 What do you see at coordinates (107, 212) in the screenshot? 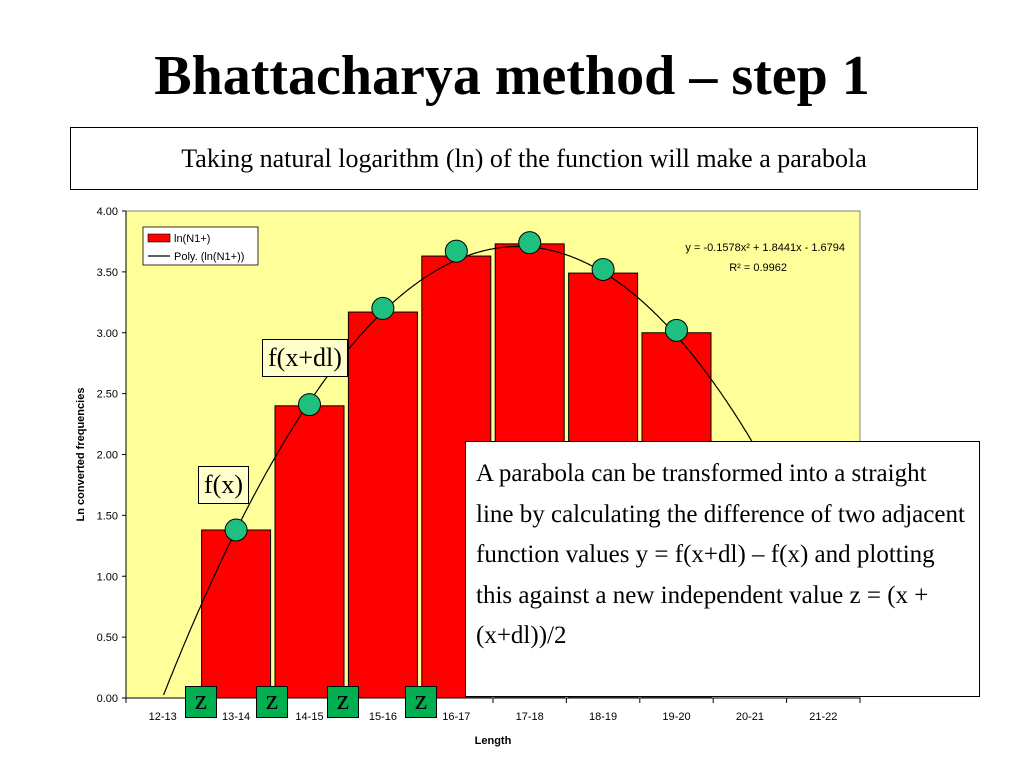
I see `y-tick-label: 4.00` at bounding box center [107, 212].